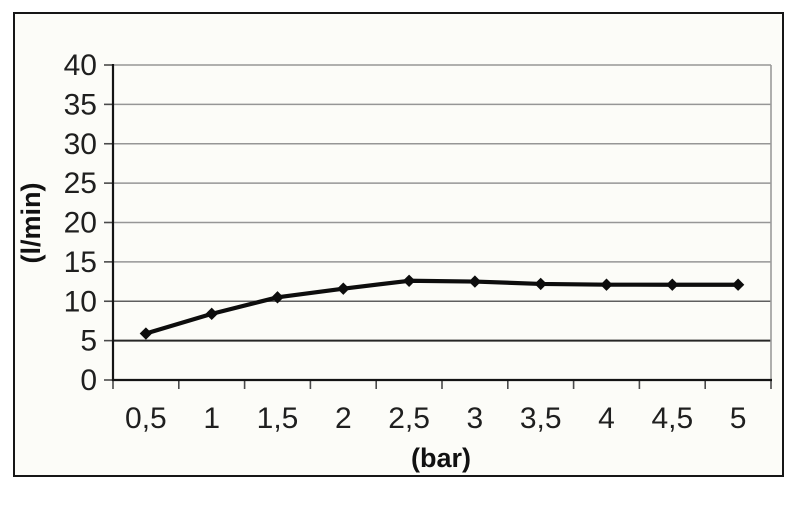 The width and height of the screenshot is (800, 506). Describe the element at coordinates (475, 418) in the screenshot. I see `x-axis-tick-label: 3` at that location.